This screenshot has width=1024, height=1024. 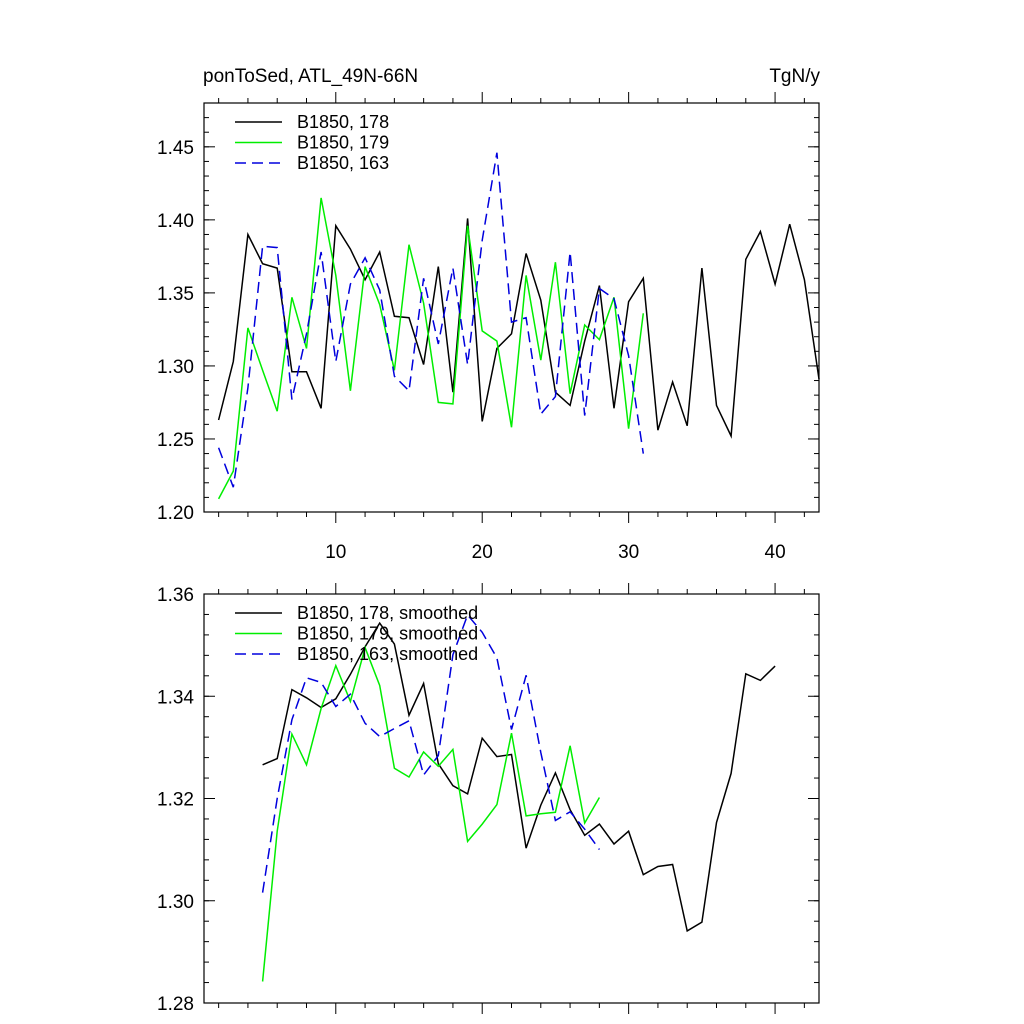 I want to click on chart-title-right: TgN/y, so click(x=794, y=76).